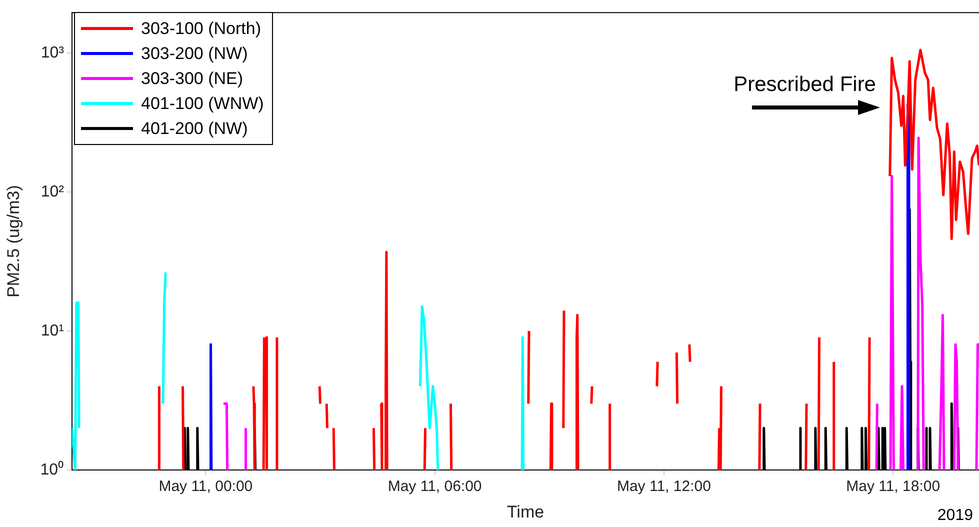 Image resolution: width=979 pixels, height=527 pixels. What do you see at coordinates (52, 331) in the screenshot?
I see `y-tick-label: 10¹` at bounding box center [52, 331].